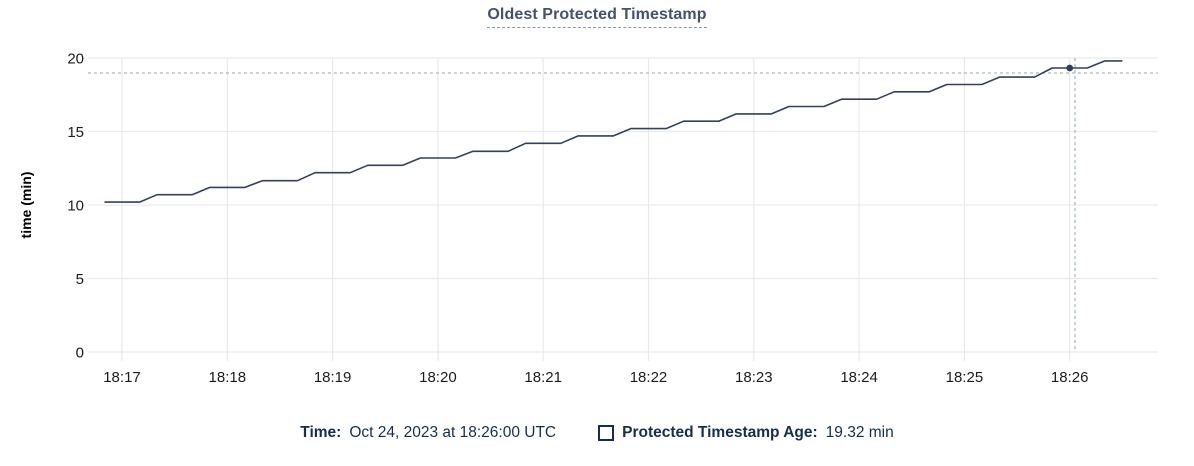  What do you see at coordinates (122, 377) in the screenshot?
I see `x-tick-label: 18:17` at bounding box center [122, 377].